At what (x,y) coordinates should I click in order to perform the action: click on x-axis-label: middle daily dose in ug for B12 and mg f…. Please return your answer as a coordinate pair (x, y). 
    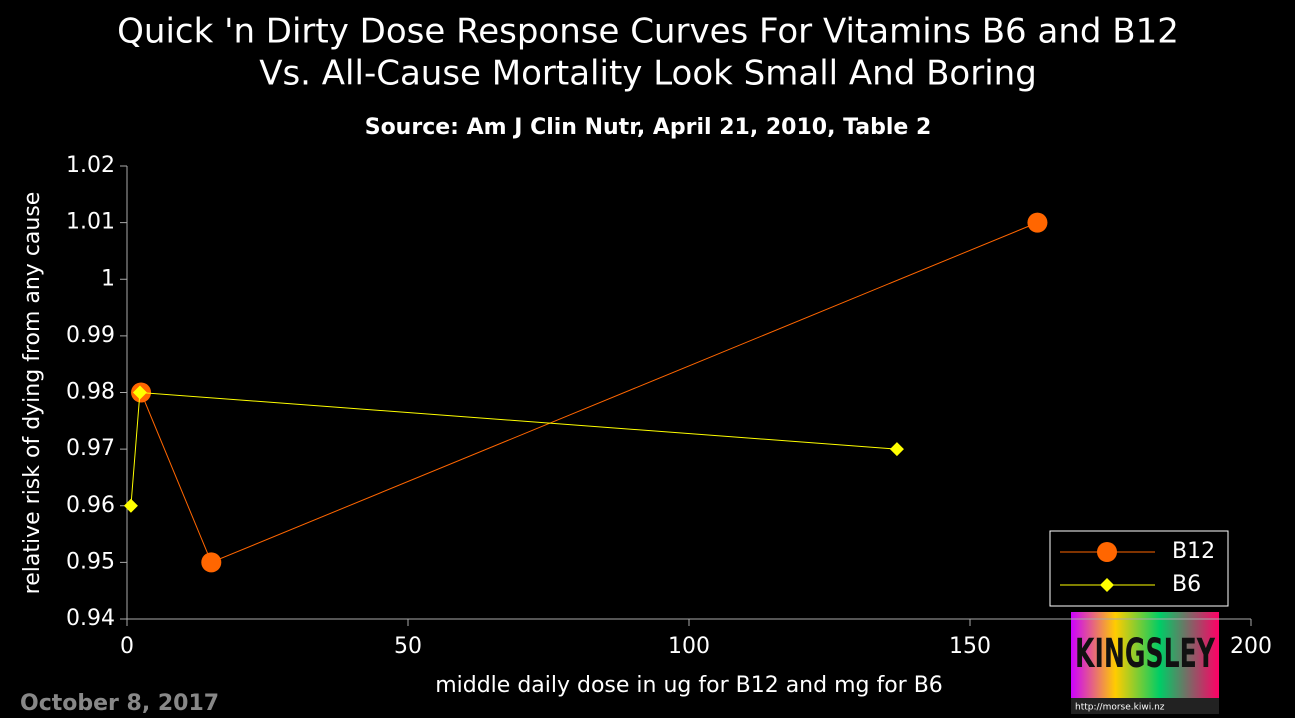
    Looking at the image, I should click on (689, 685).